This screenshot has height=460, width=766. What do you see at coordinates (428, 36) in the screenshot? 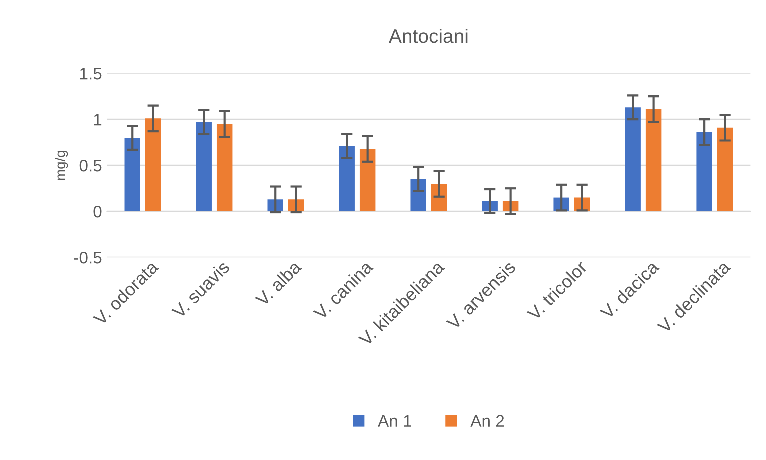
I see `chart-title: Antociani` at bounding box center [428, 36].